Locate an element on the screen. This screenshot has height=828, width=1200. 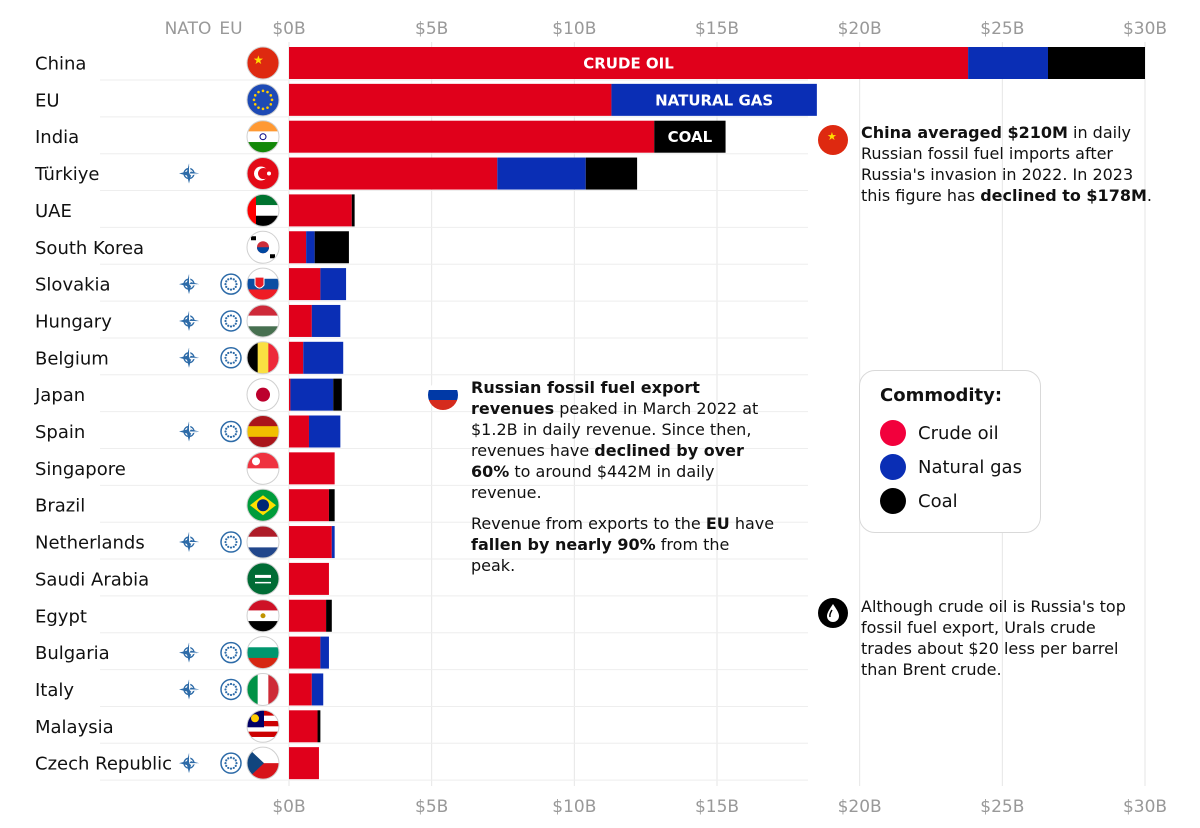
country-label: India is located at coordinates (57, 137).